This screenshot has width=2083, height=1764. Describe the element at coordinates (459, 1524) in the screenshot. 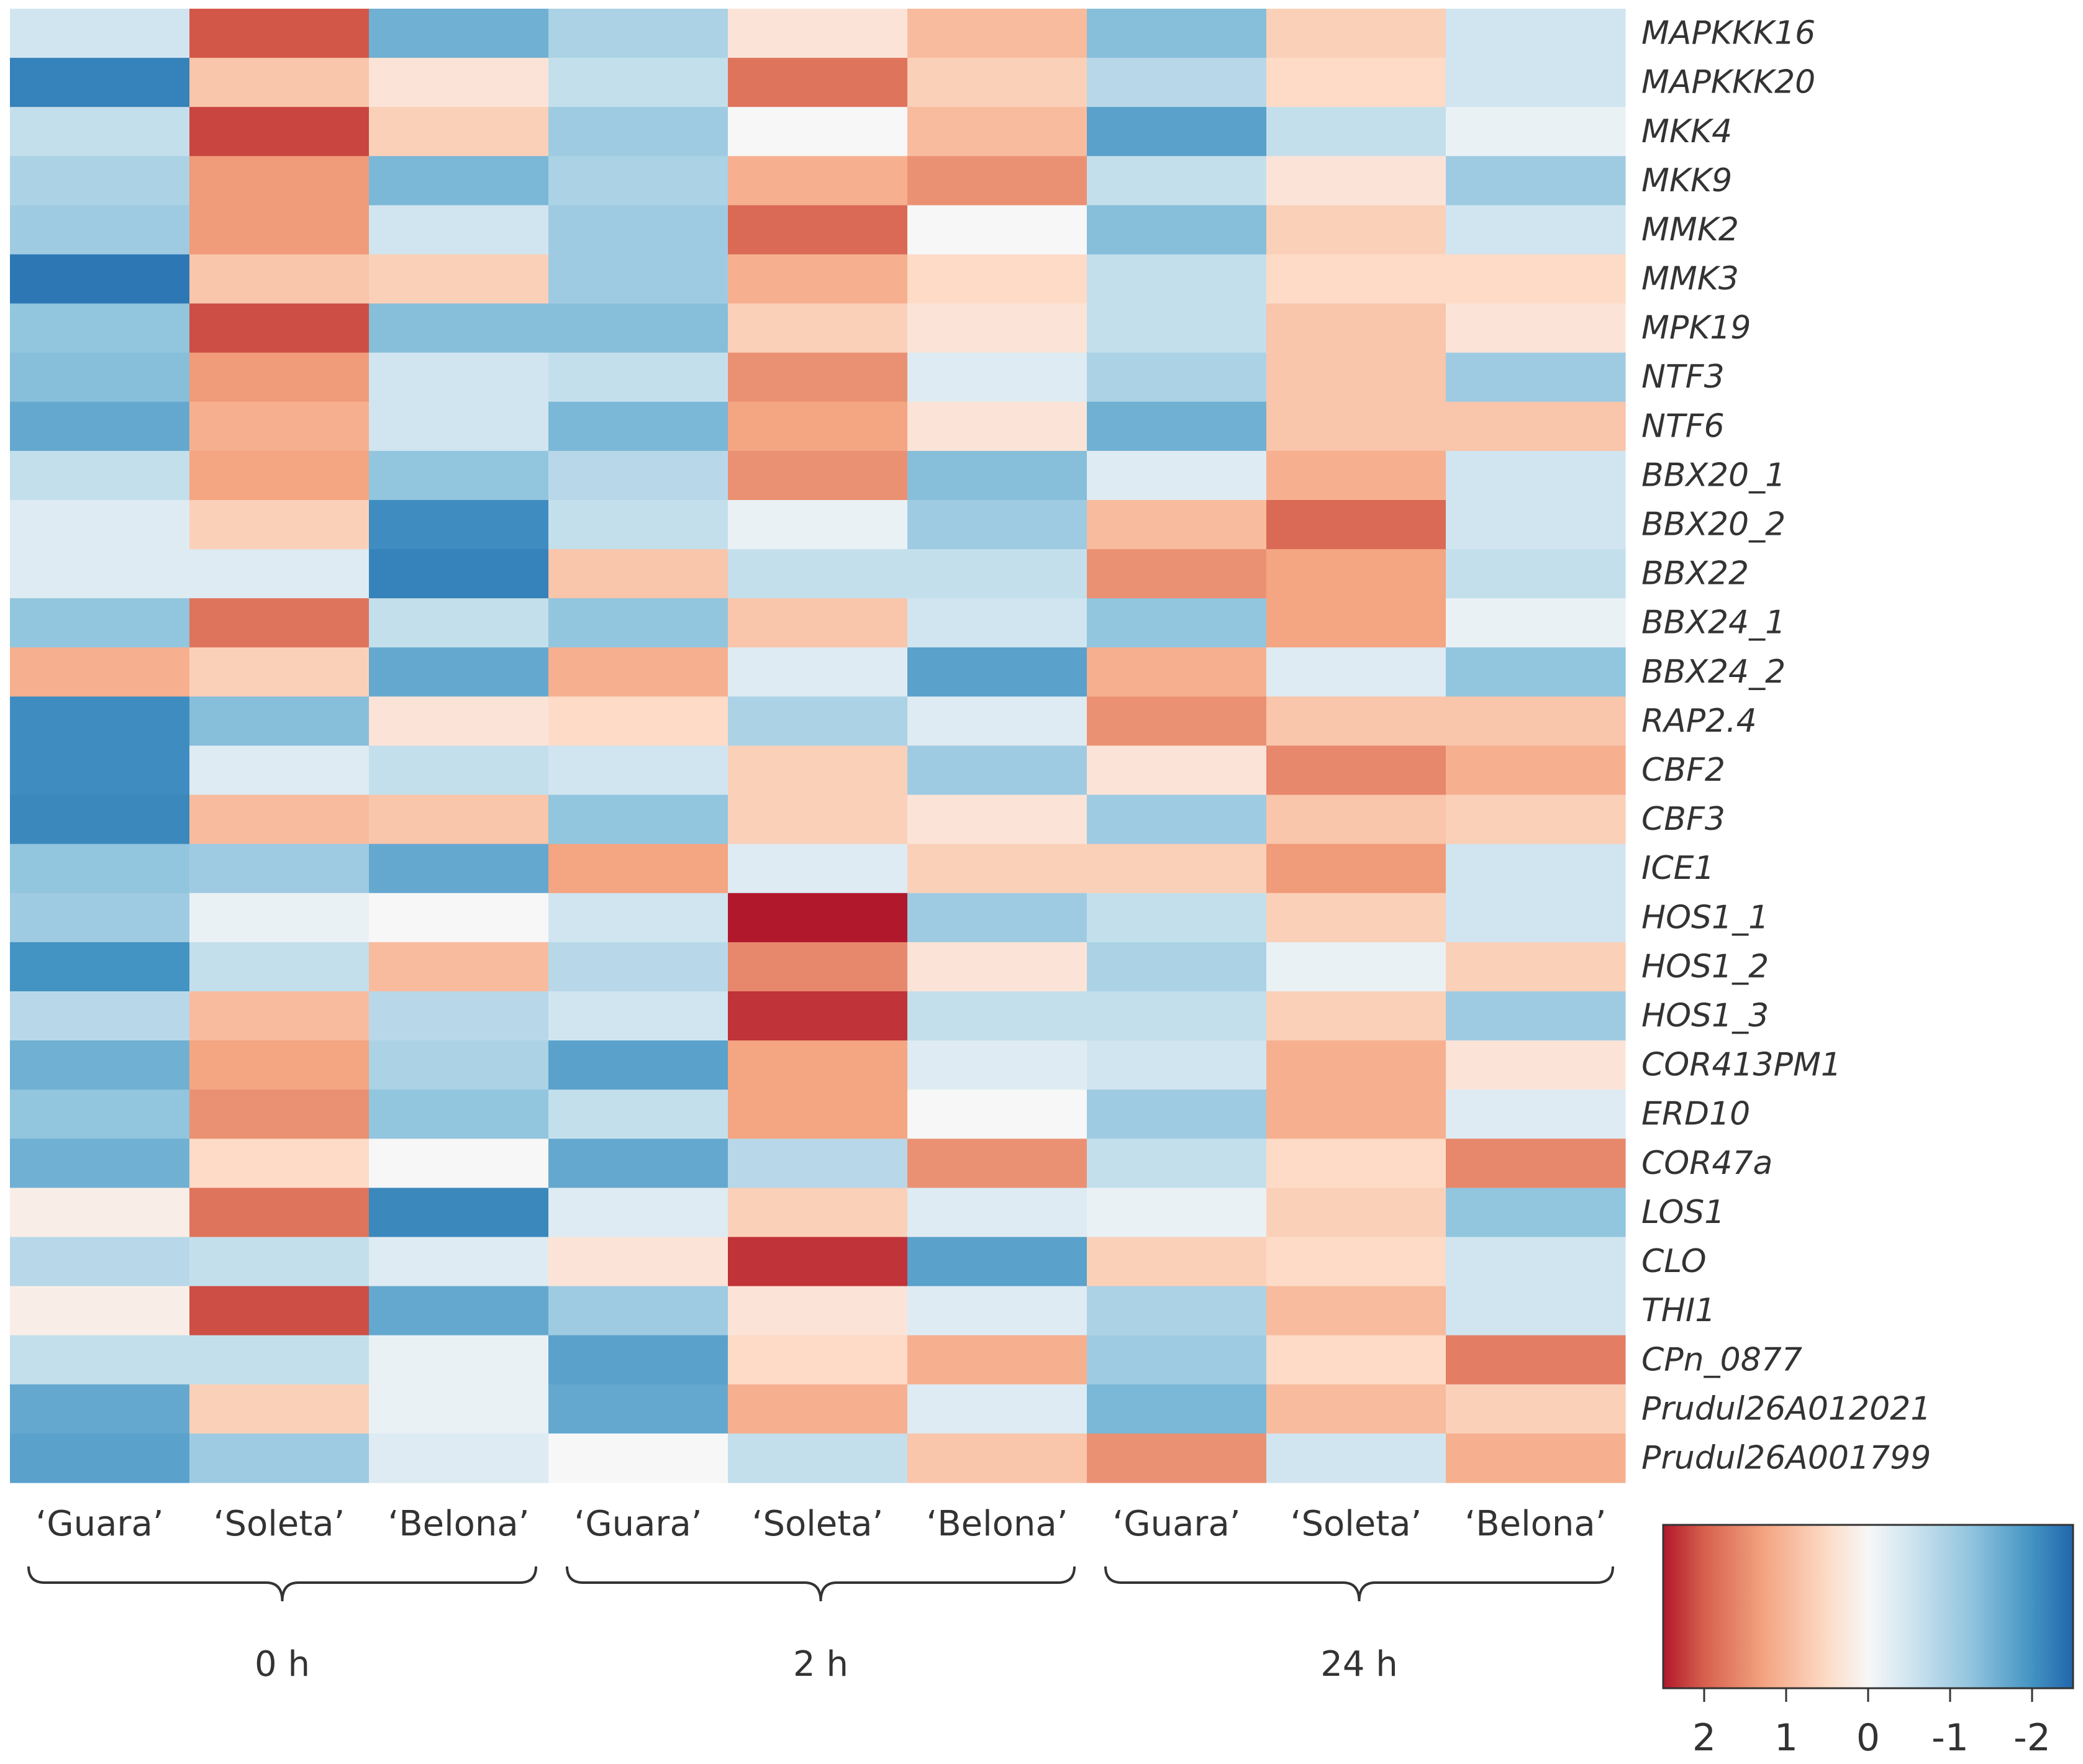

I see `sample-label: ‘Belona’` at that location.